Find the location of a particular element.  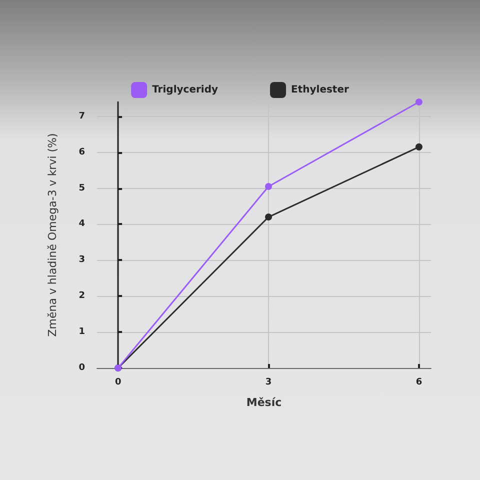

y-tick-label: 4 is located at coordinates (81, 224).